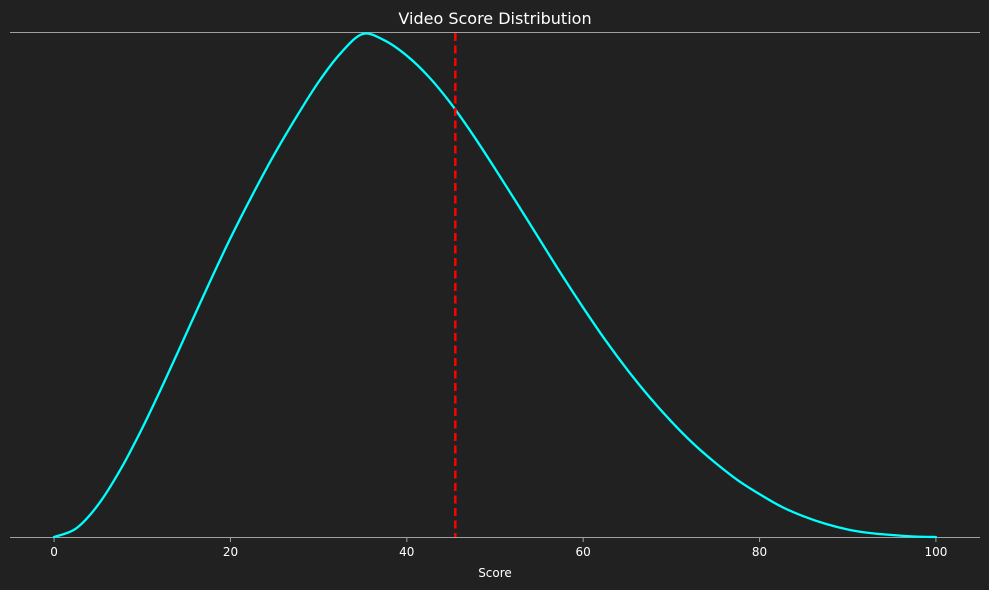 Image resolution: width=989 pixels, height=590 pixels. Describe the element at coordinates (494, 18) in the screenshot. I see `chart-title: Video Score Distribution` at that location.